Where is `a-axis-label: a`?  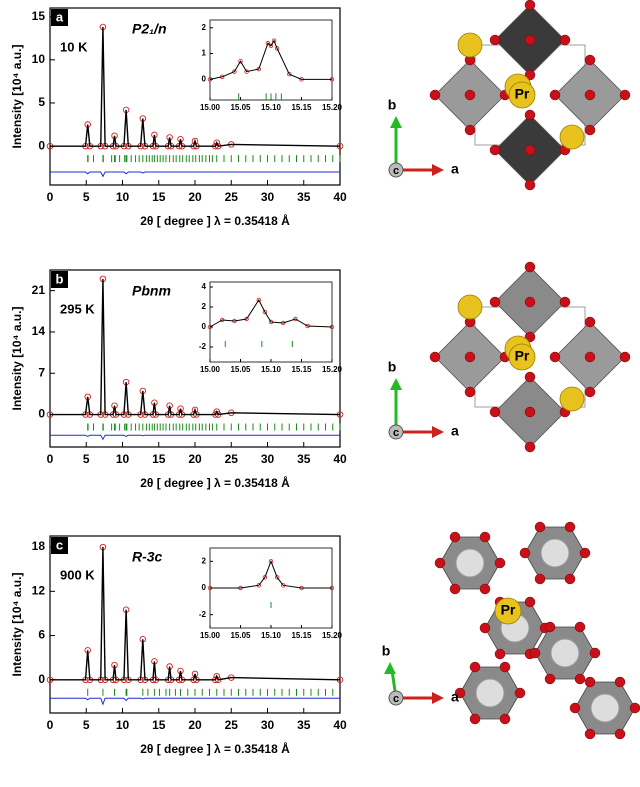
a-axis-label: a is located at coordinates (455, 697).